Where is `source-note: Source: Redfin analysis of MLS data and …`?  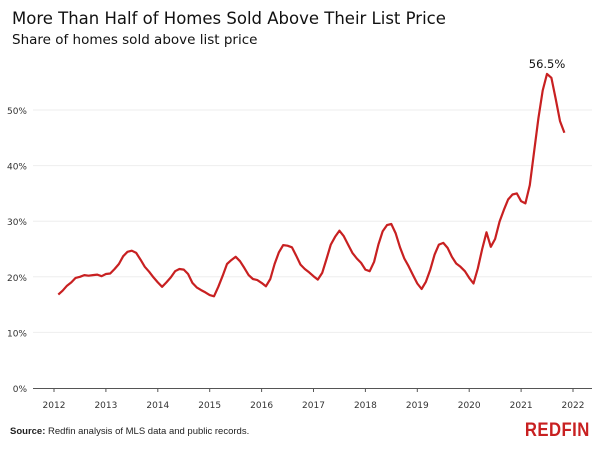
source-note: Source: Redfin analysis of MLS data and … is located at coordinates (129, 431).